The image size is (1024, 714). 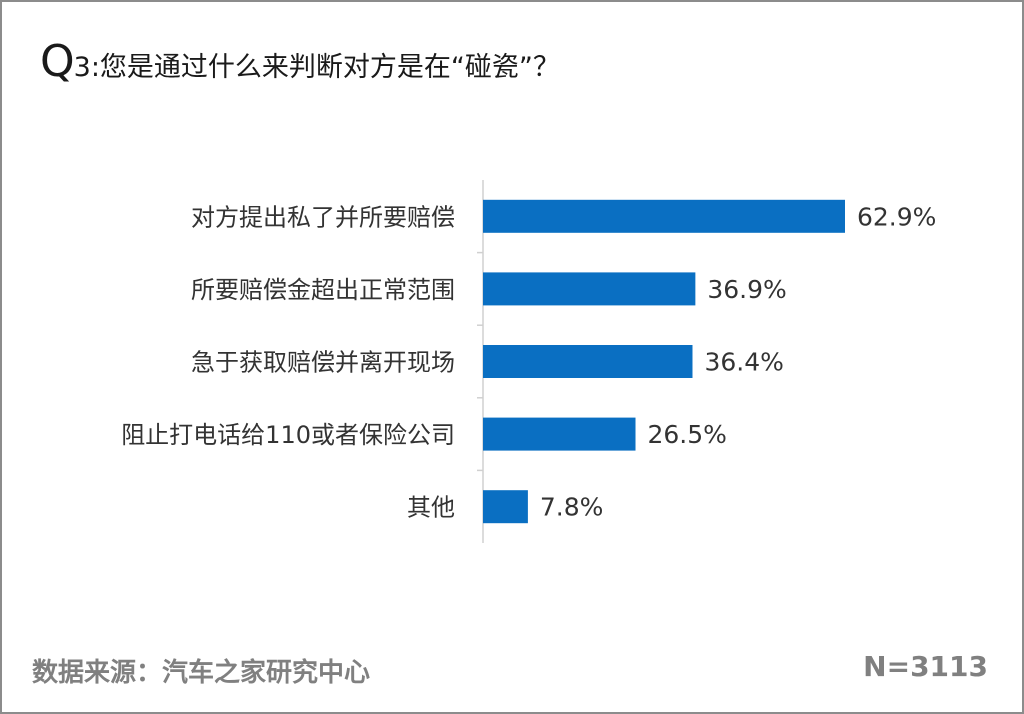 What do you see at coordinates (323, 290) in the screenshot?
I see `category-label: 所要赔偿金超出正常范围` at bounding box center [323, 290].